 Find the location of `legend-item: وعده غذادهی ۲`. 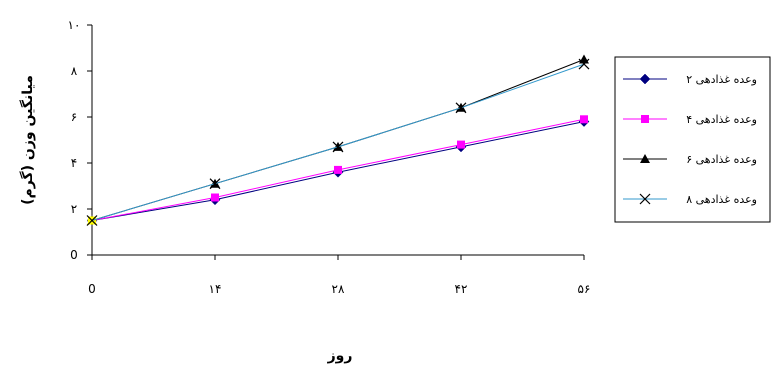

legend-item: وعده غذادهی ۲ is located at coordinates (690, 79).